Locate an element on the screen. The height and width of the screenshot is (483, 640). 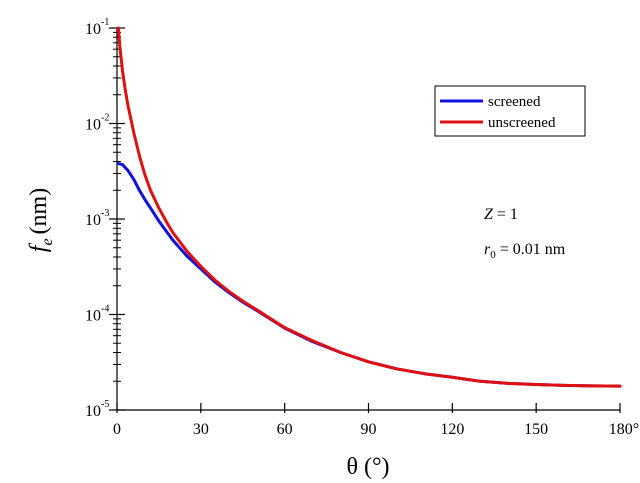
y-tick-label: 10⁻³ is located at coordinates (97, 218).